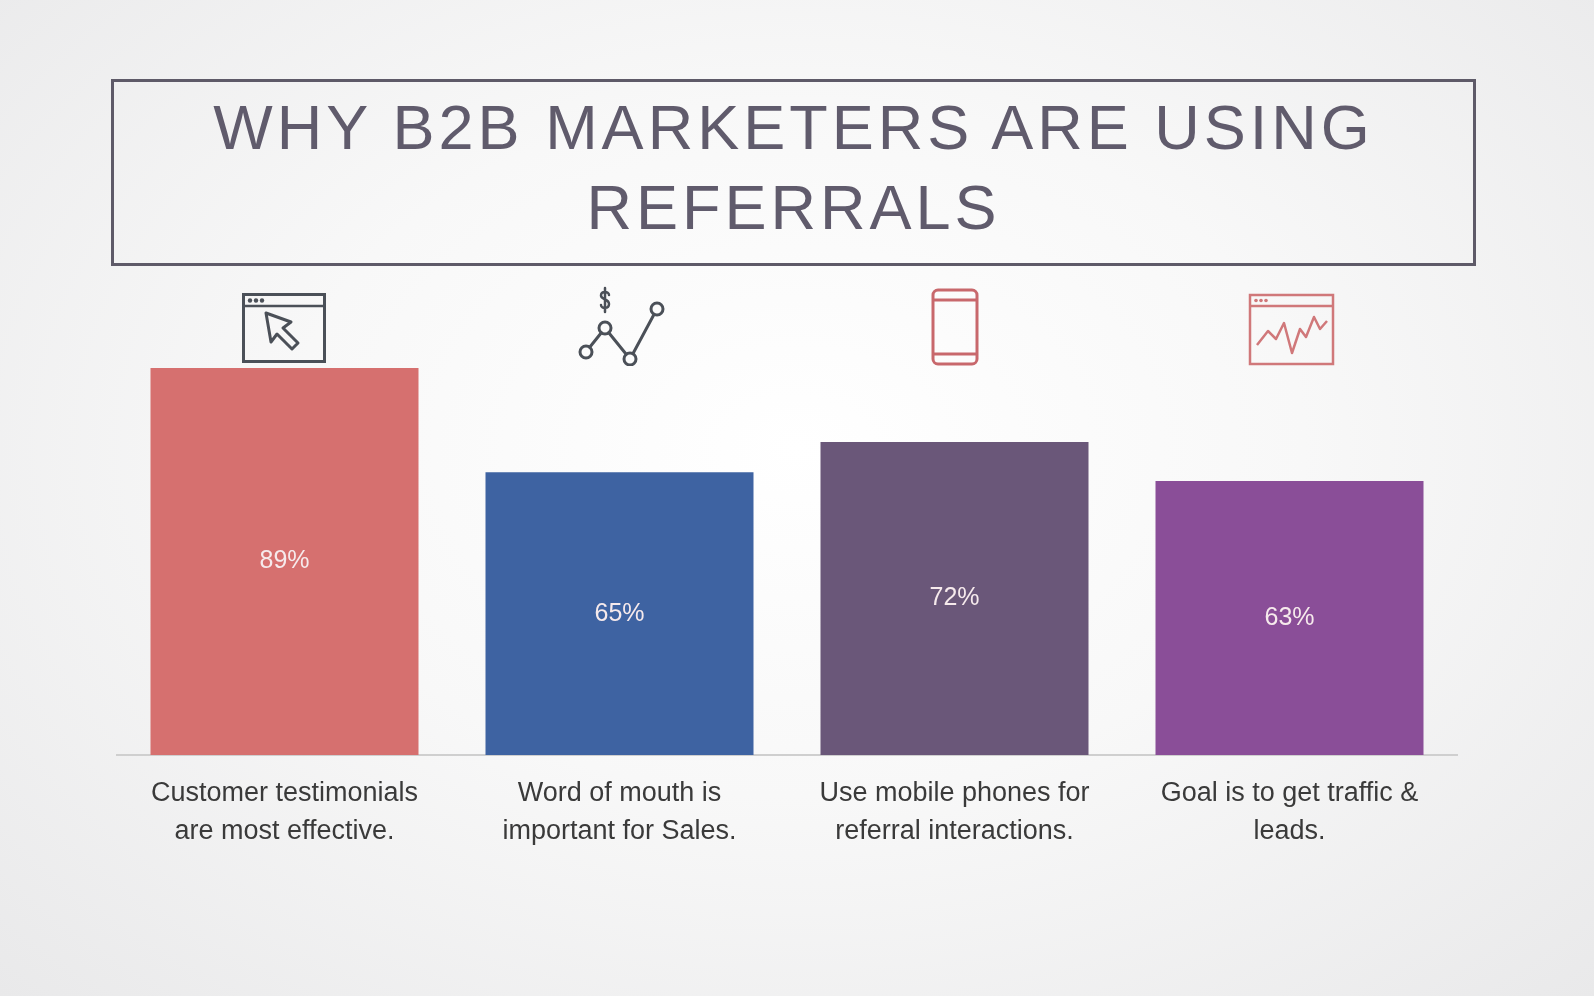 The height and width of the screenshot is (996, 1594). What do you see at coordinates (954, 596) in the screenshot?
I see `data-label: 72%` at bounding box center [954, 596].